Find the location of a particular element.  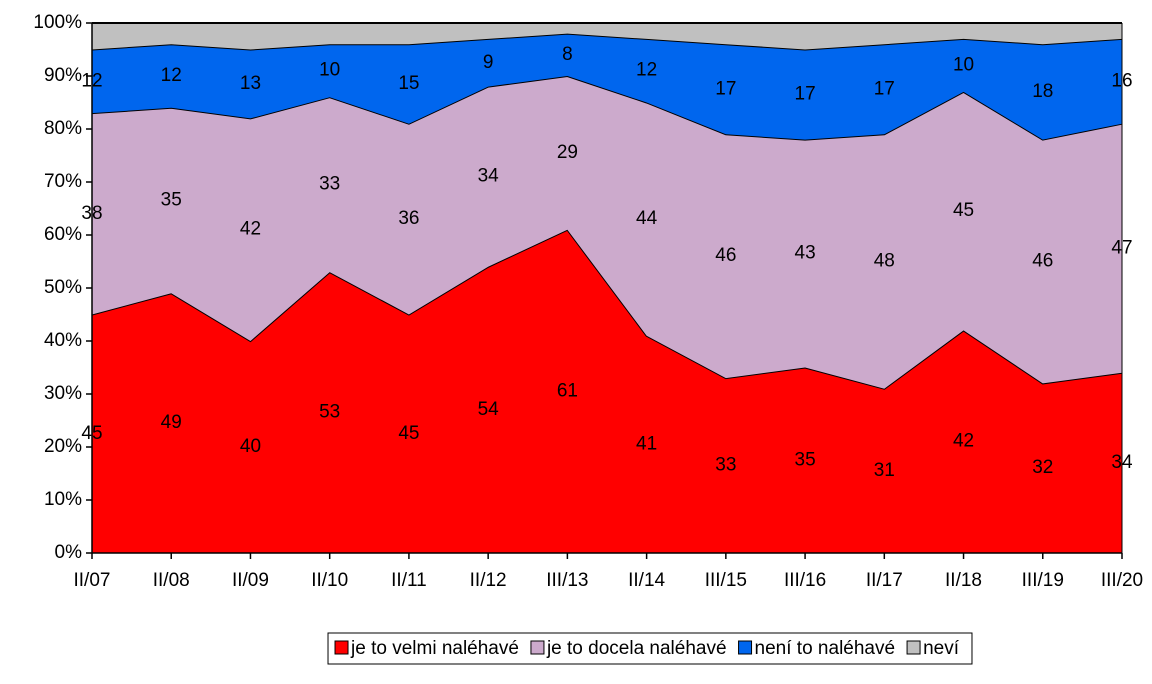

y-tick-label: 50% is located at coordinates (63, 287).